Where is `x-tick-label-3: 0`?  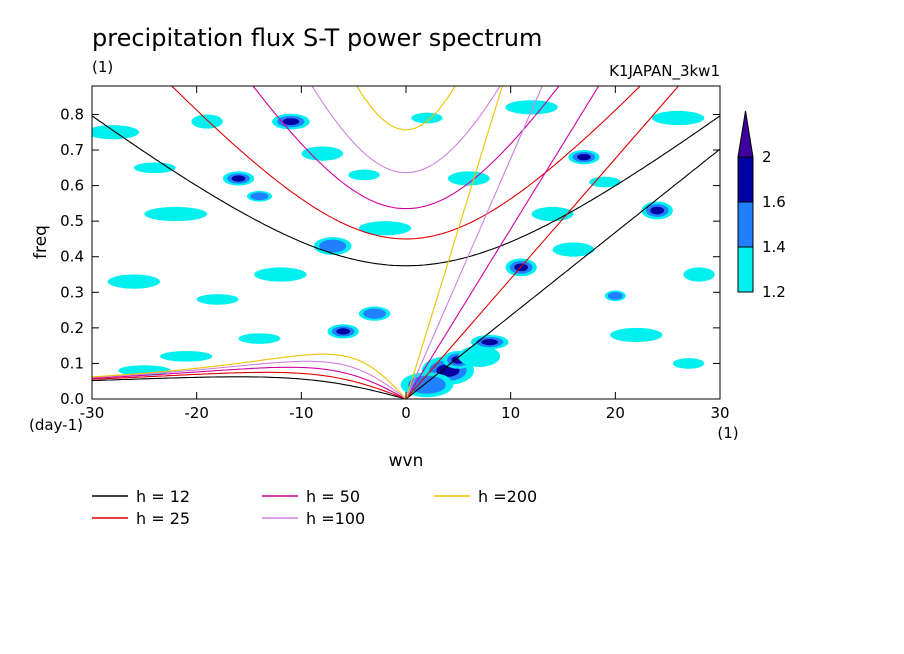 x-tick-label-3: 0 is located at coordinates (406, 413).